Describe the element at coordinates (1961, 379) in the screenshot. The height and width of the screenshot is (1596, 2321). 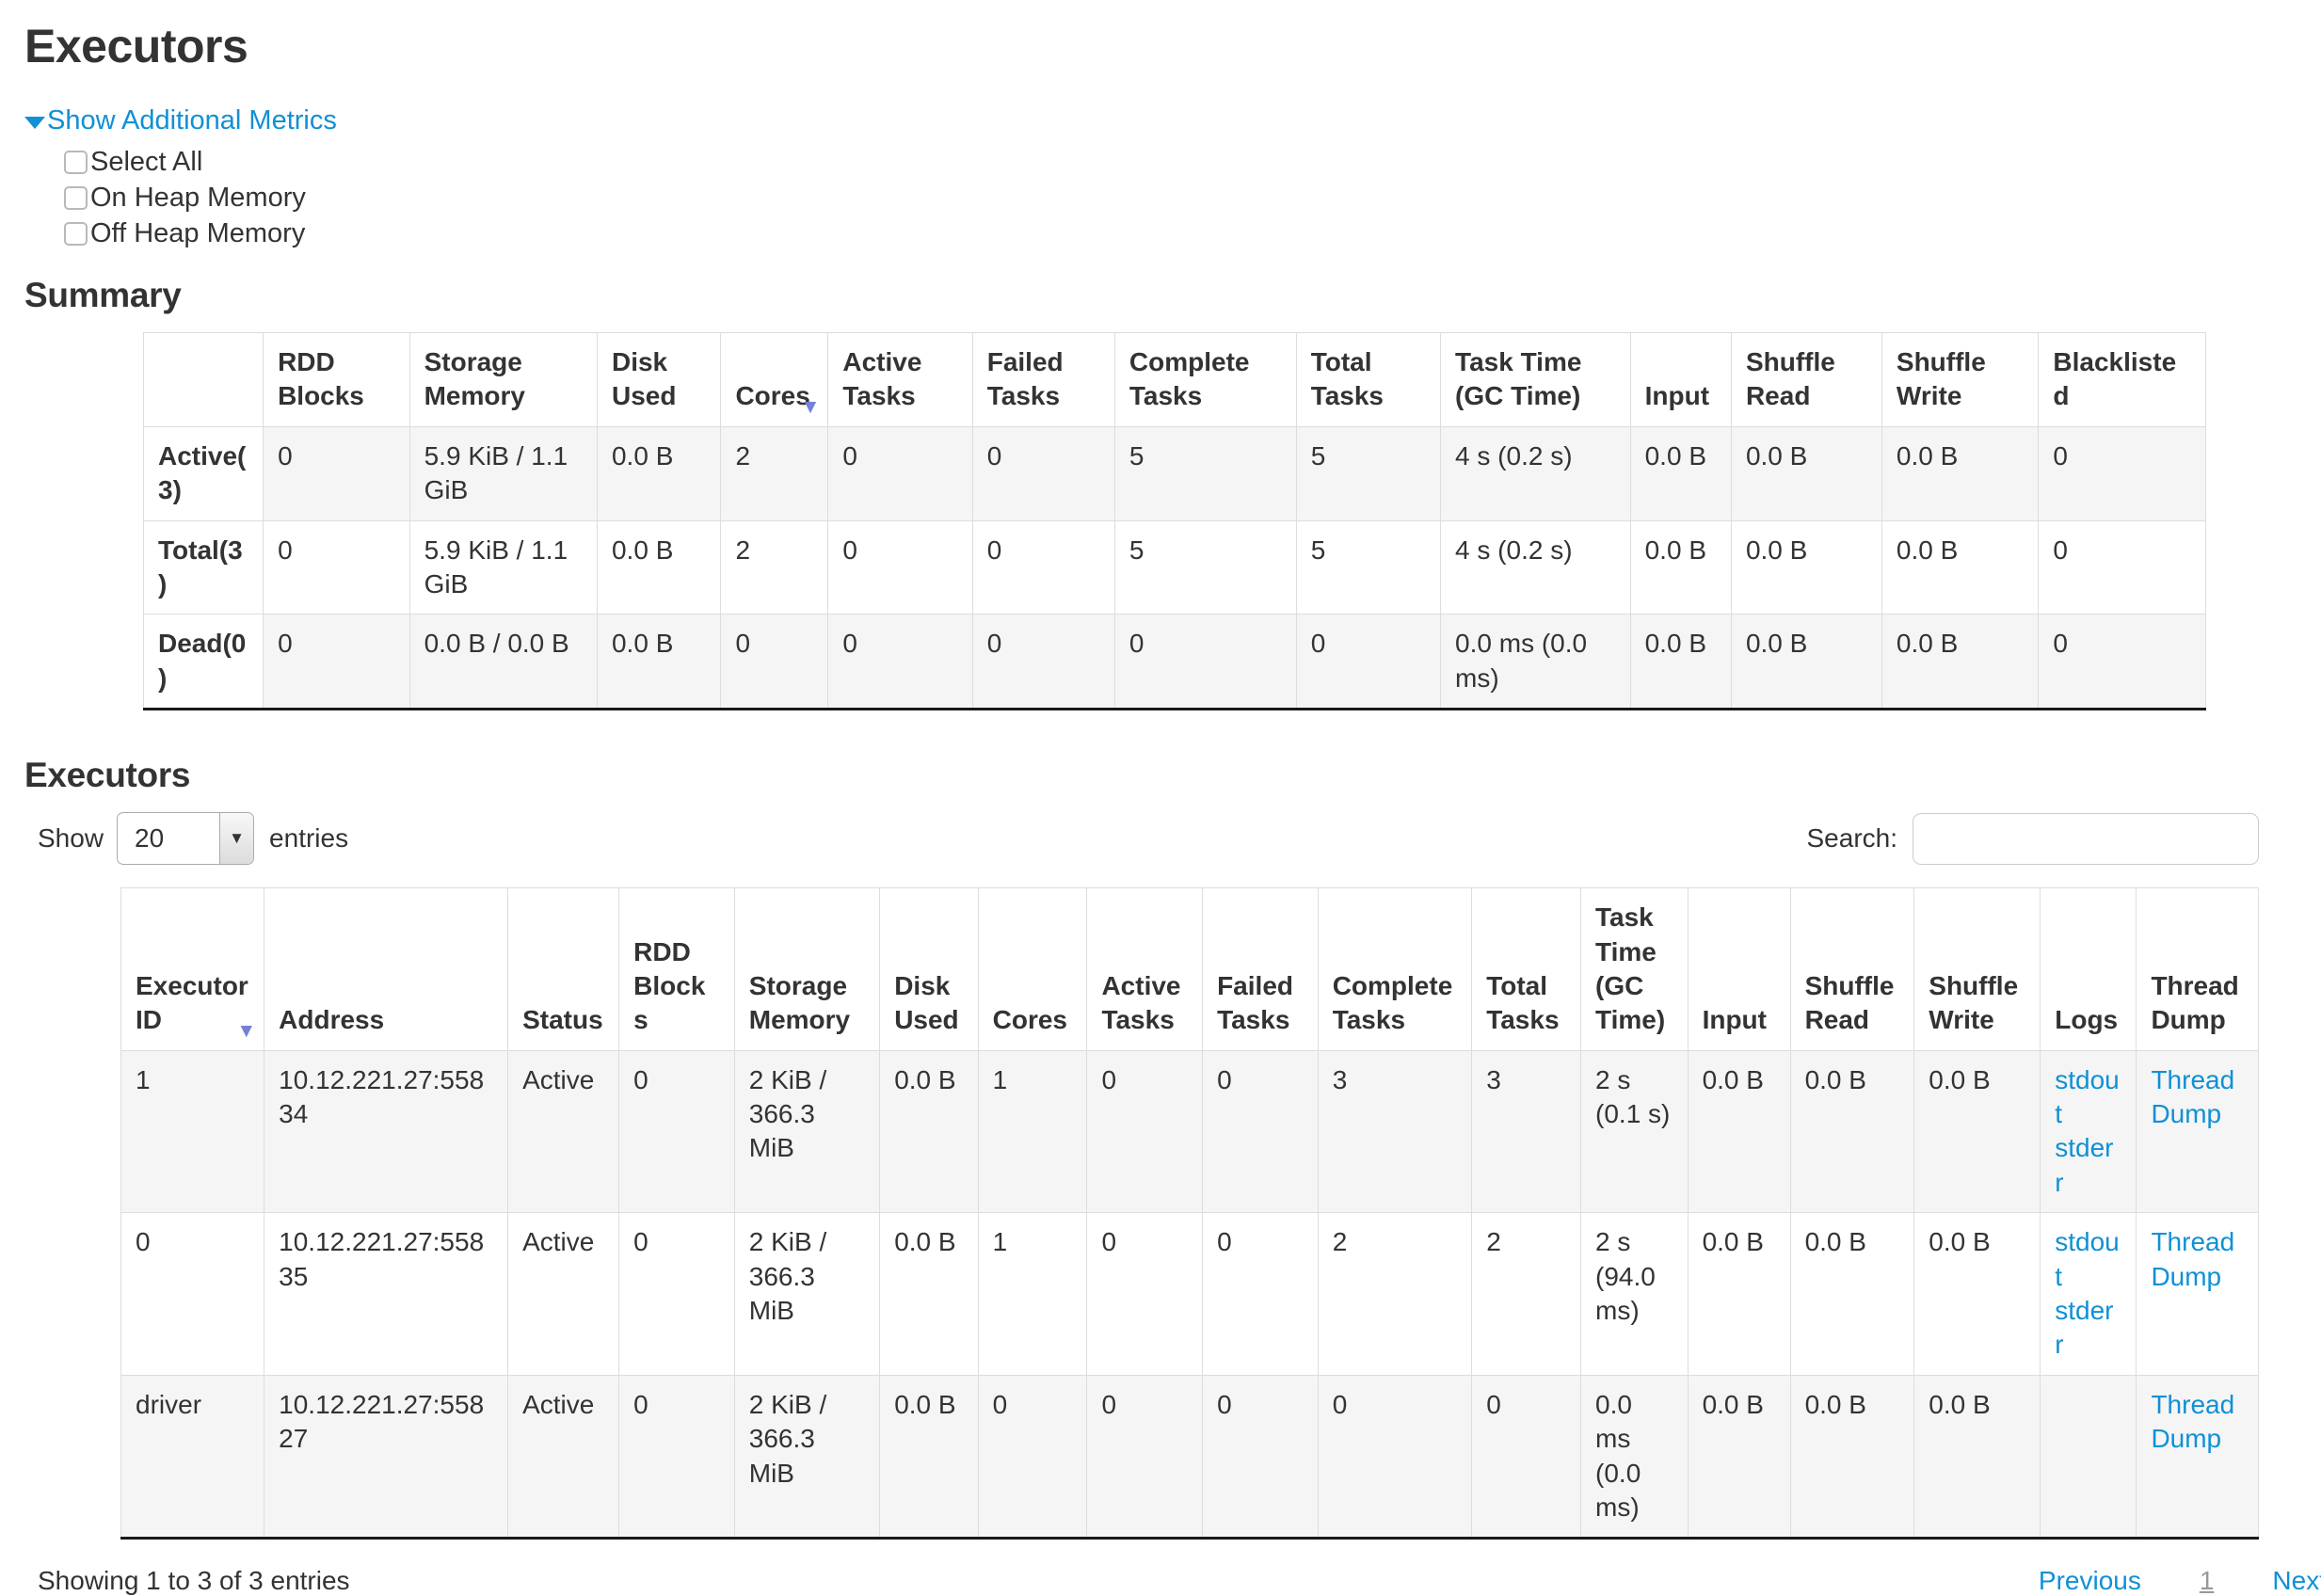
I see `summary-col-shuffle-write: Shuffle Write` at that location.